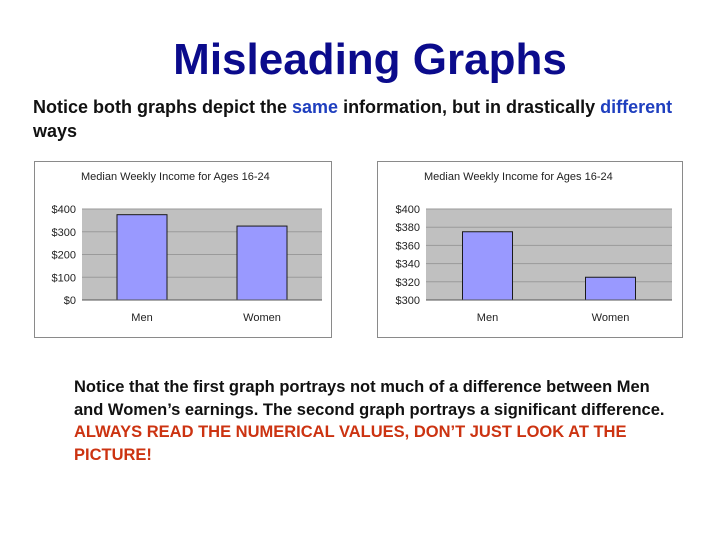 This screenshot has height=540, width=720. I want to click on y-tick-label: $360, so click(408, 246).